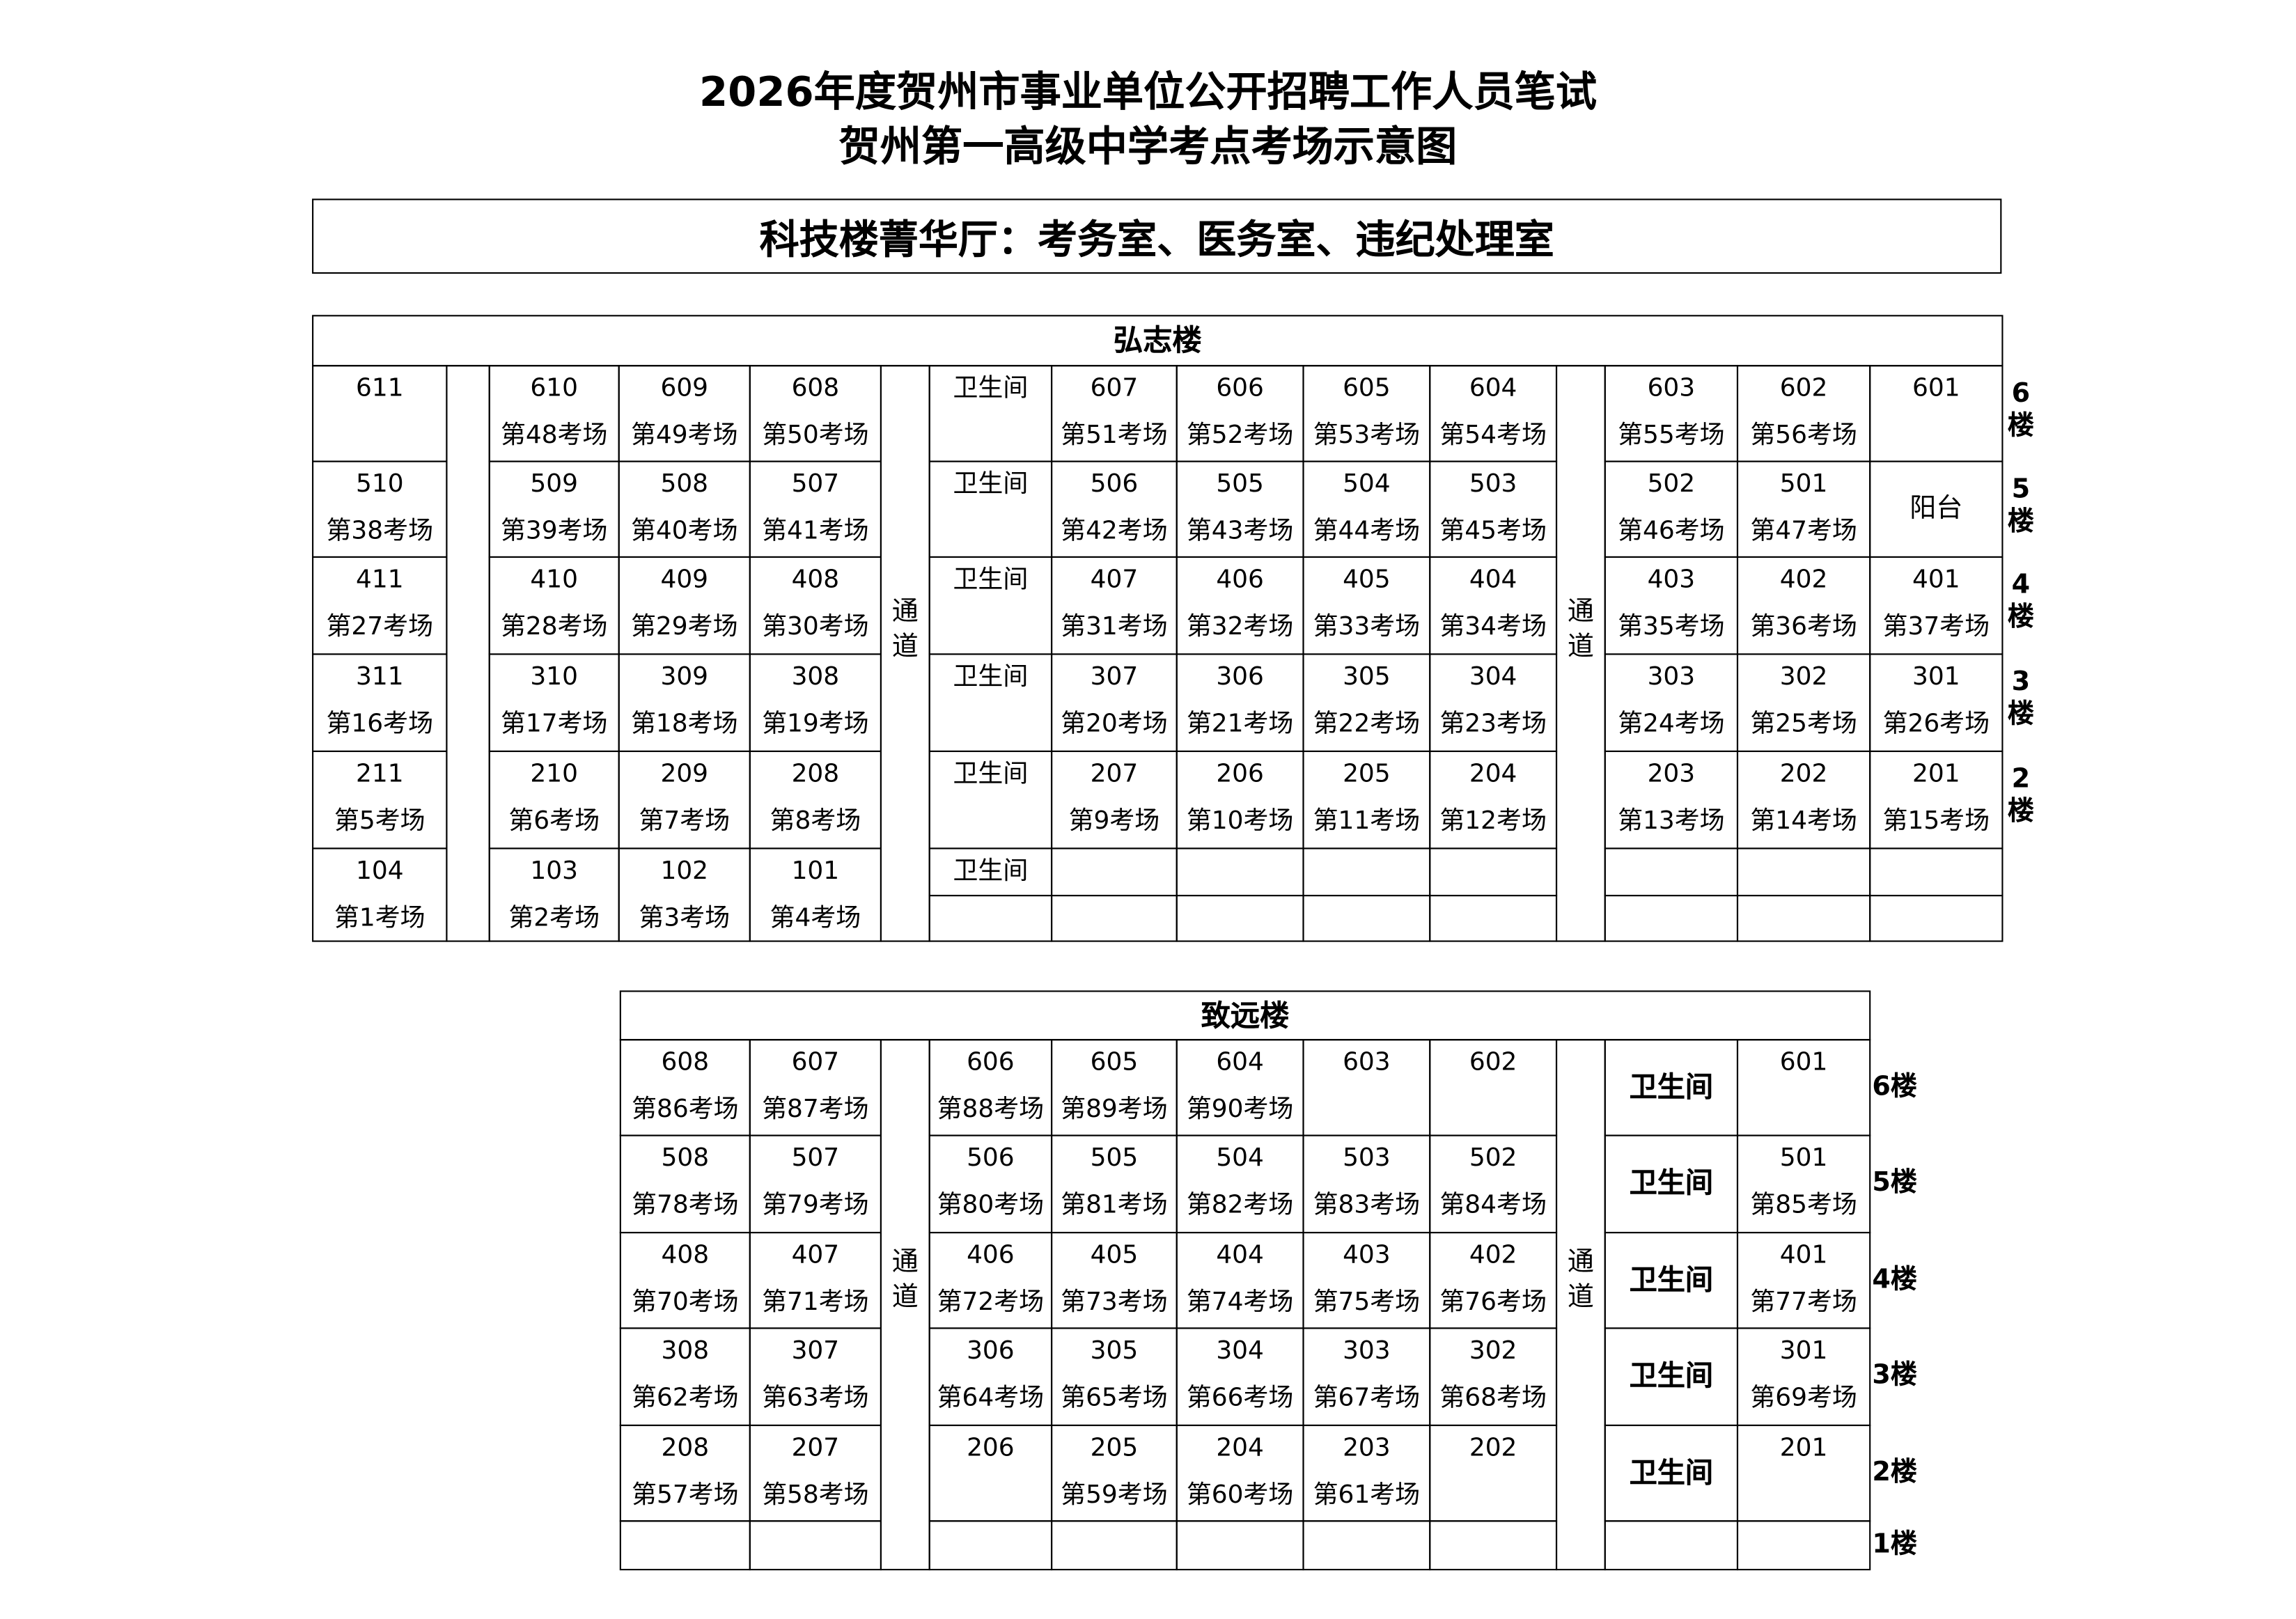  What do you see at coordinates (1367, 821) in the screenshot?
I see `exam-room-label: 第11考场` at bounding box center [1367, 821].